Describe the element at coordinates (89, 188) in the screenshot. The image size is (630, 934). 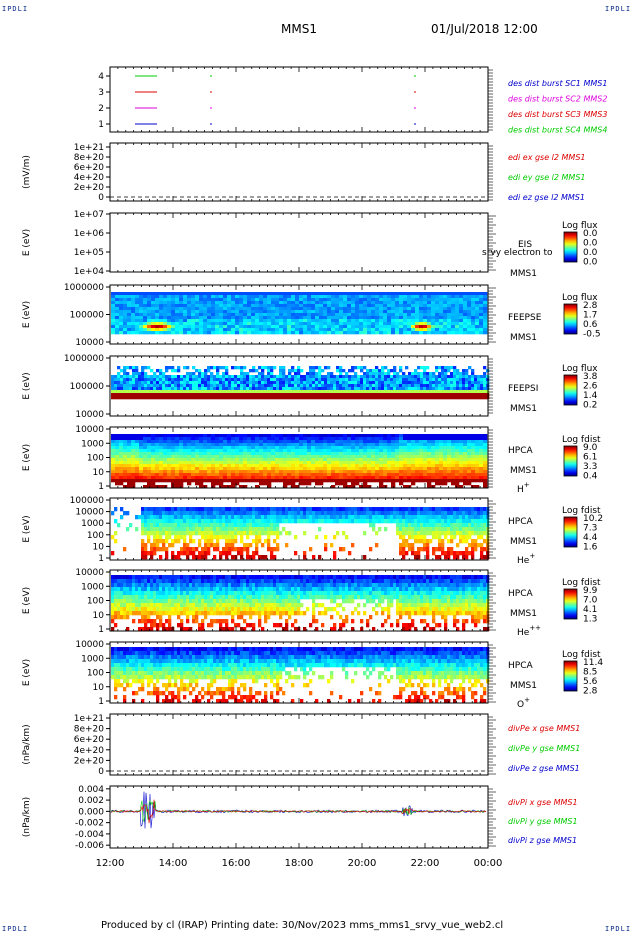
I see `y-tick-label: 2e+20` at that location.